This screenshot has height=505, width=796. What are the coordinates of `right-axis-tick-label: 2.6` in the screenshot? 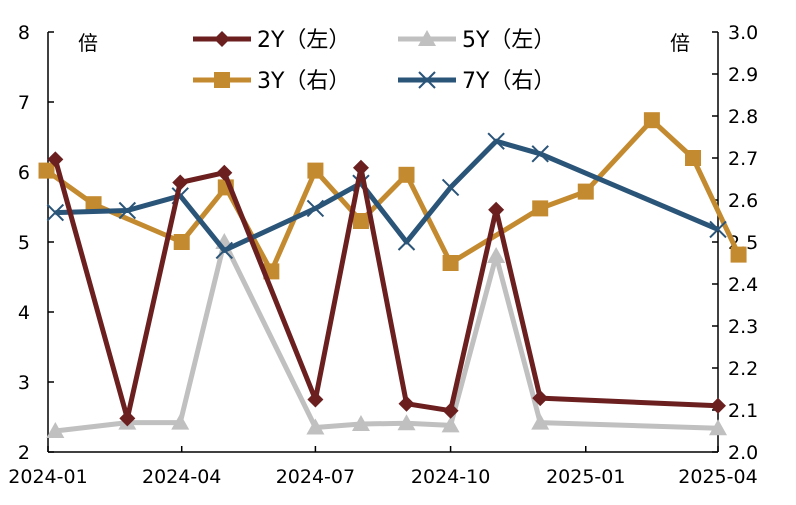 It's located at (743, 201).